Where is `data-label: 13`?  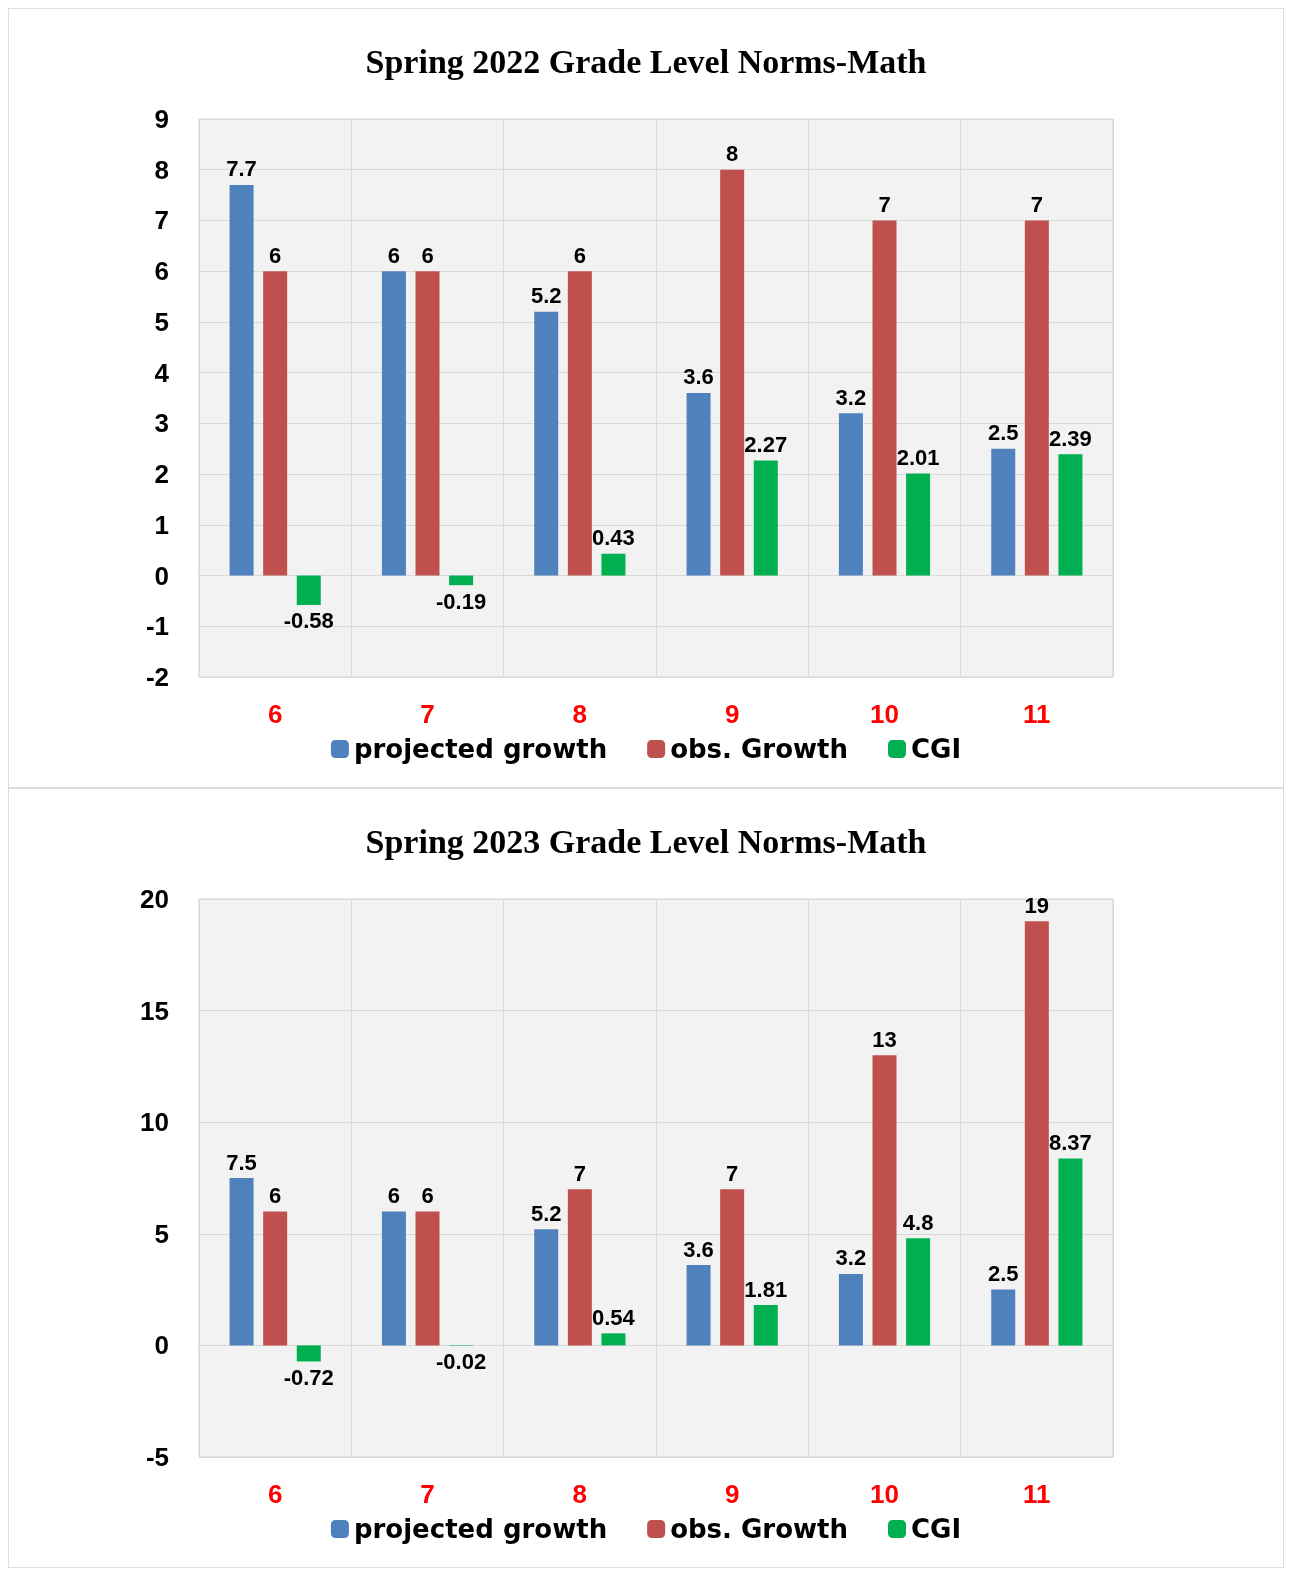
data-label: 13 is located at coordinates (884, 1039).